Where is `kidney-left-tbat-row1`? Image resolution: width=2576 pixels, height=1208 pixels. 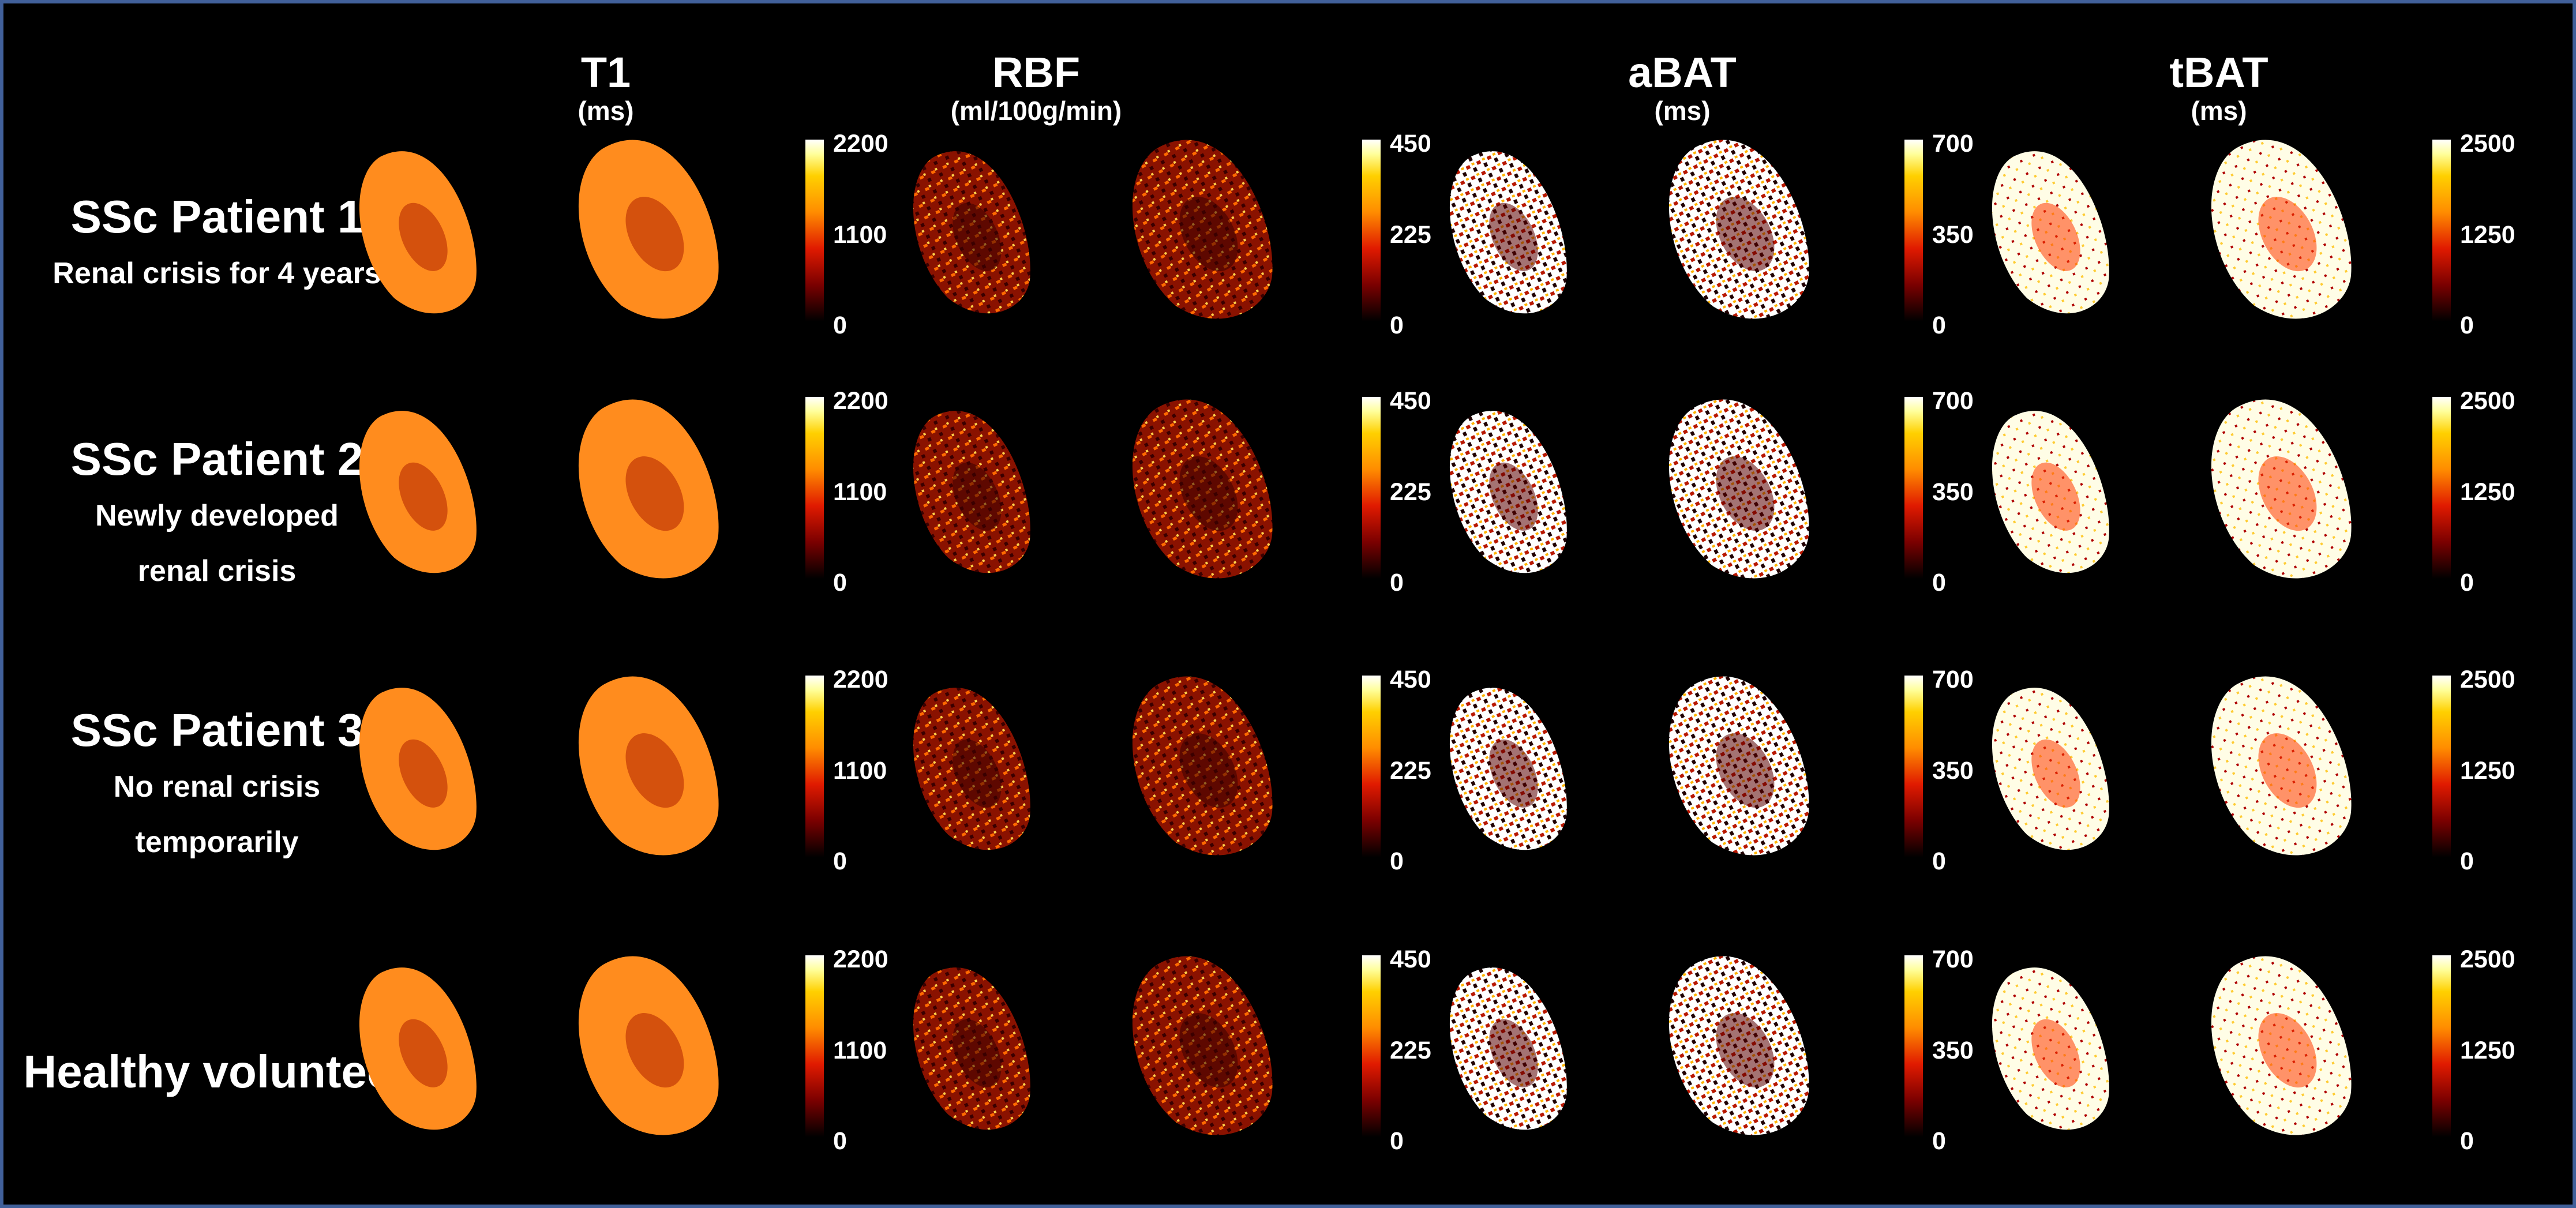
kidney-left-tbat-row1 is located at coordinates (2050, 233).